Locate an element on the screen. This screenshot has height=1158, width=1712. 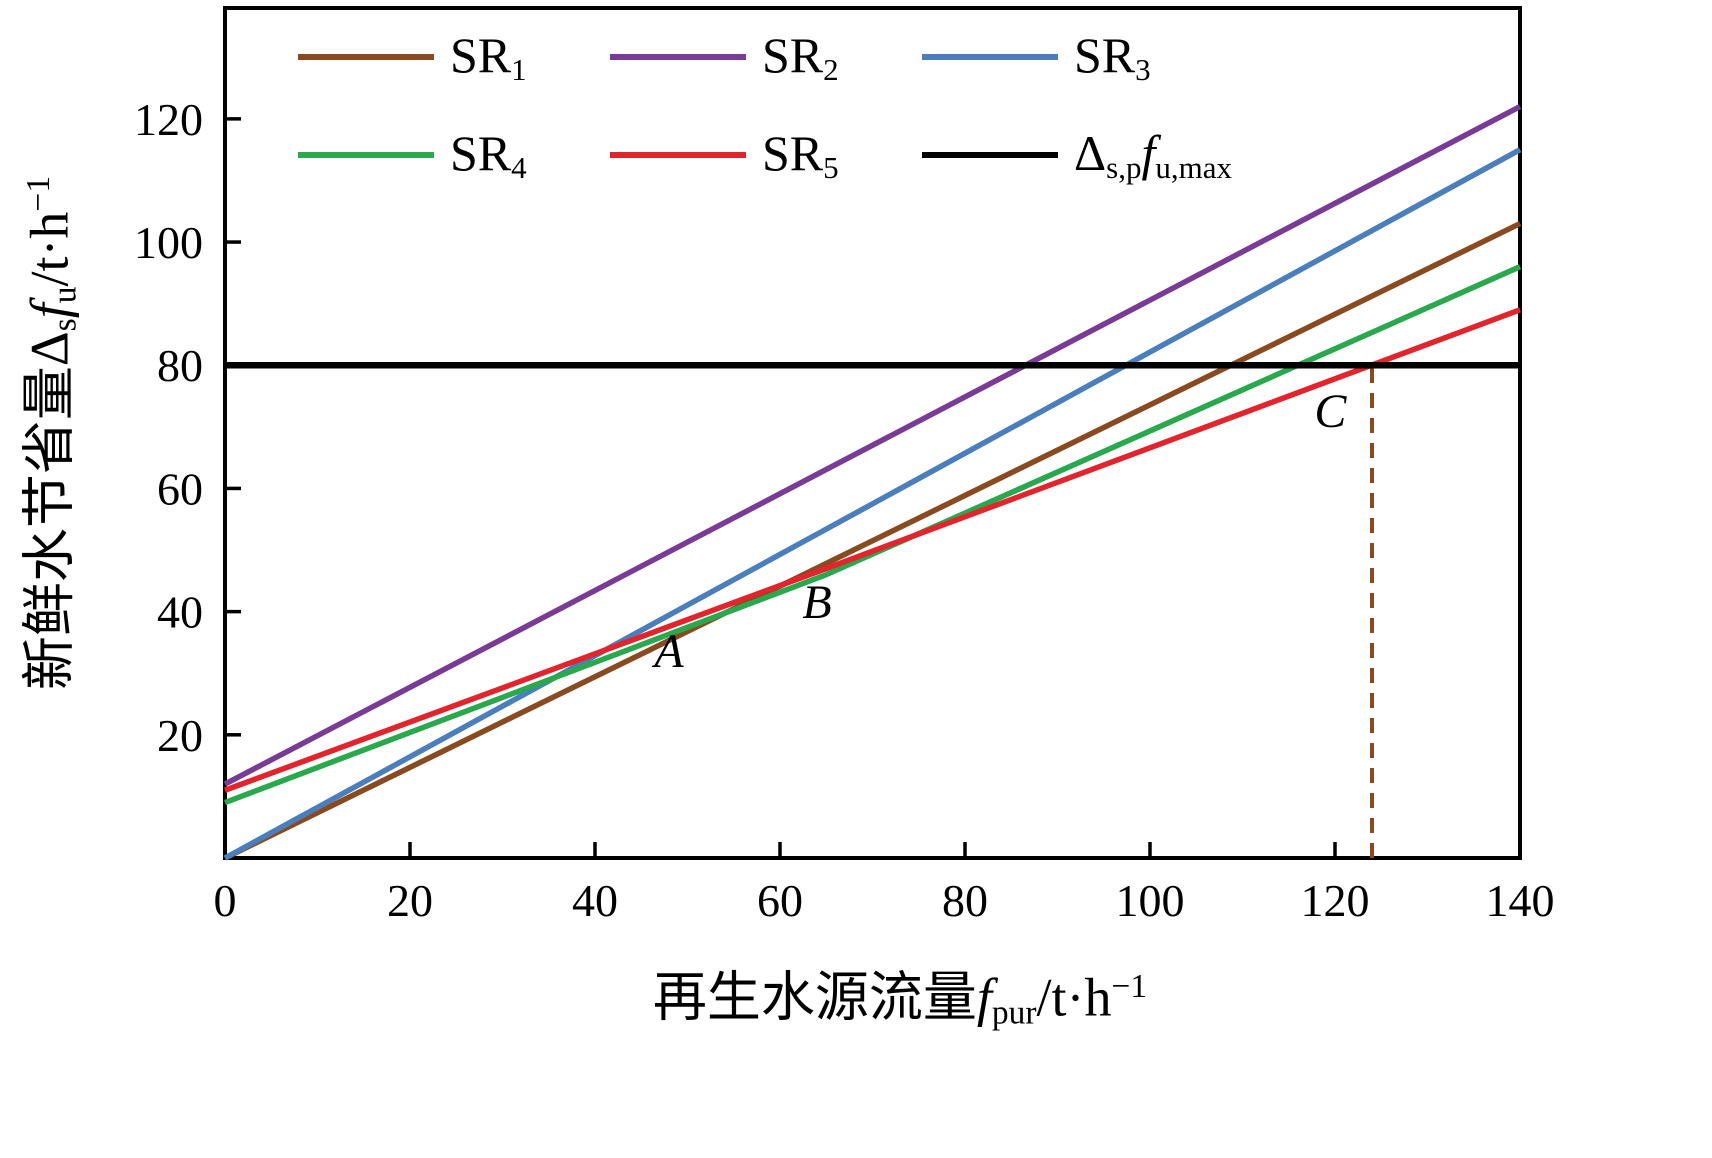
legend-item: SR2 is located at coordinates (766, 57).